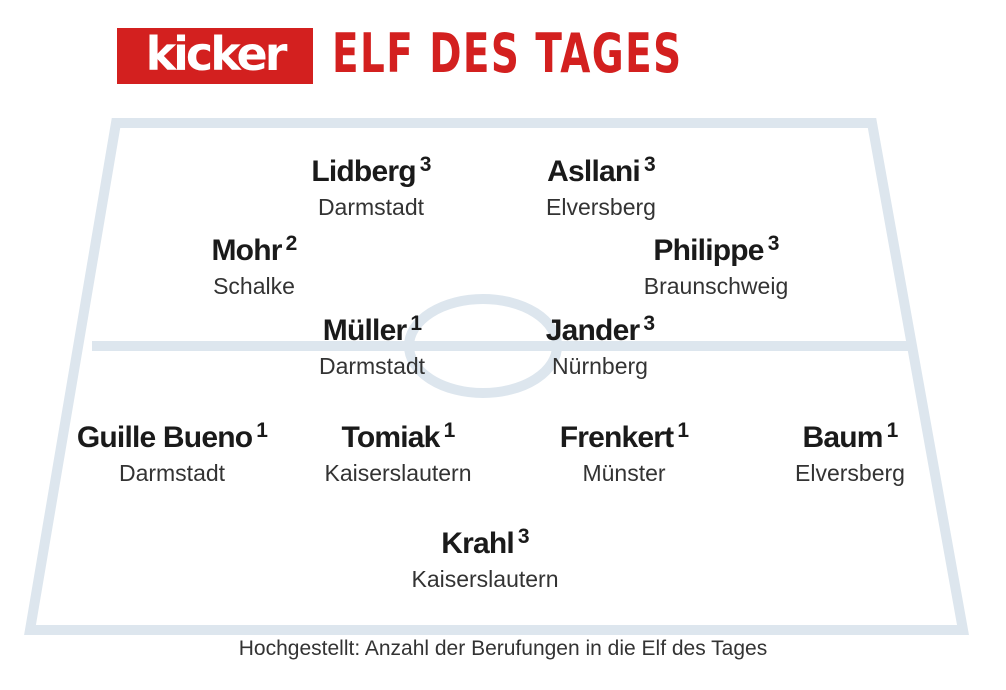  Describe the element at coordinates (164, 437) in the screenshot. I see `player-name: Guille Bueno` at that location.